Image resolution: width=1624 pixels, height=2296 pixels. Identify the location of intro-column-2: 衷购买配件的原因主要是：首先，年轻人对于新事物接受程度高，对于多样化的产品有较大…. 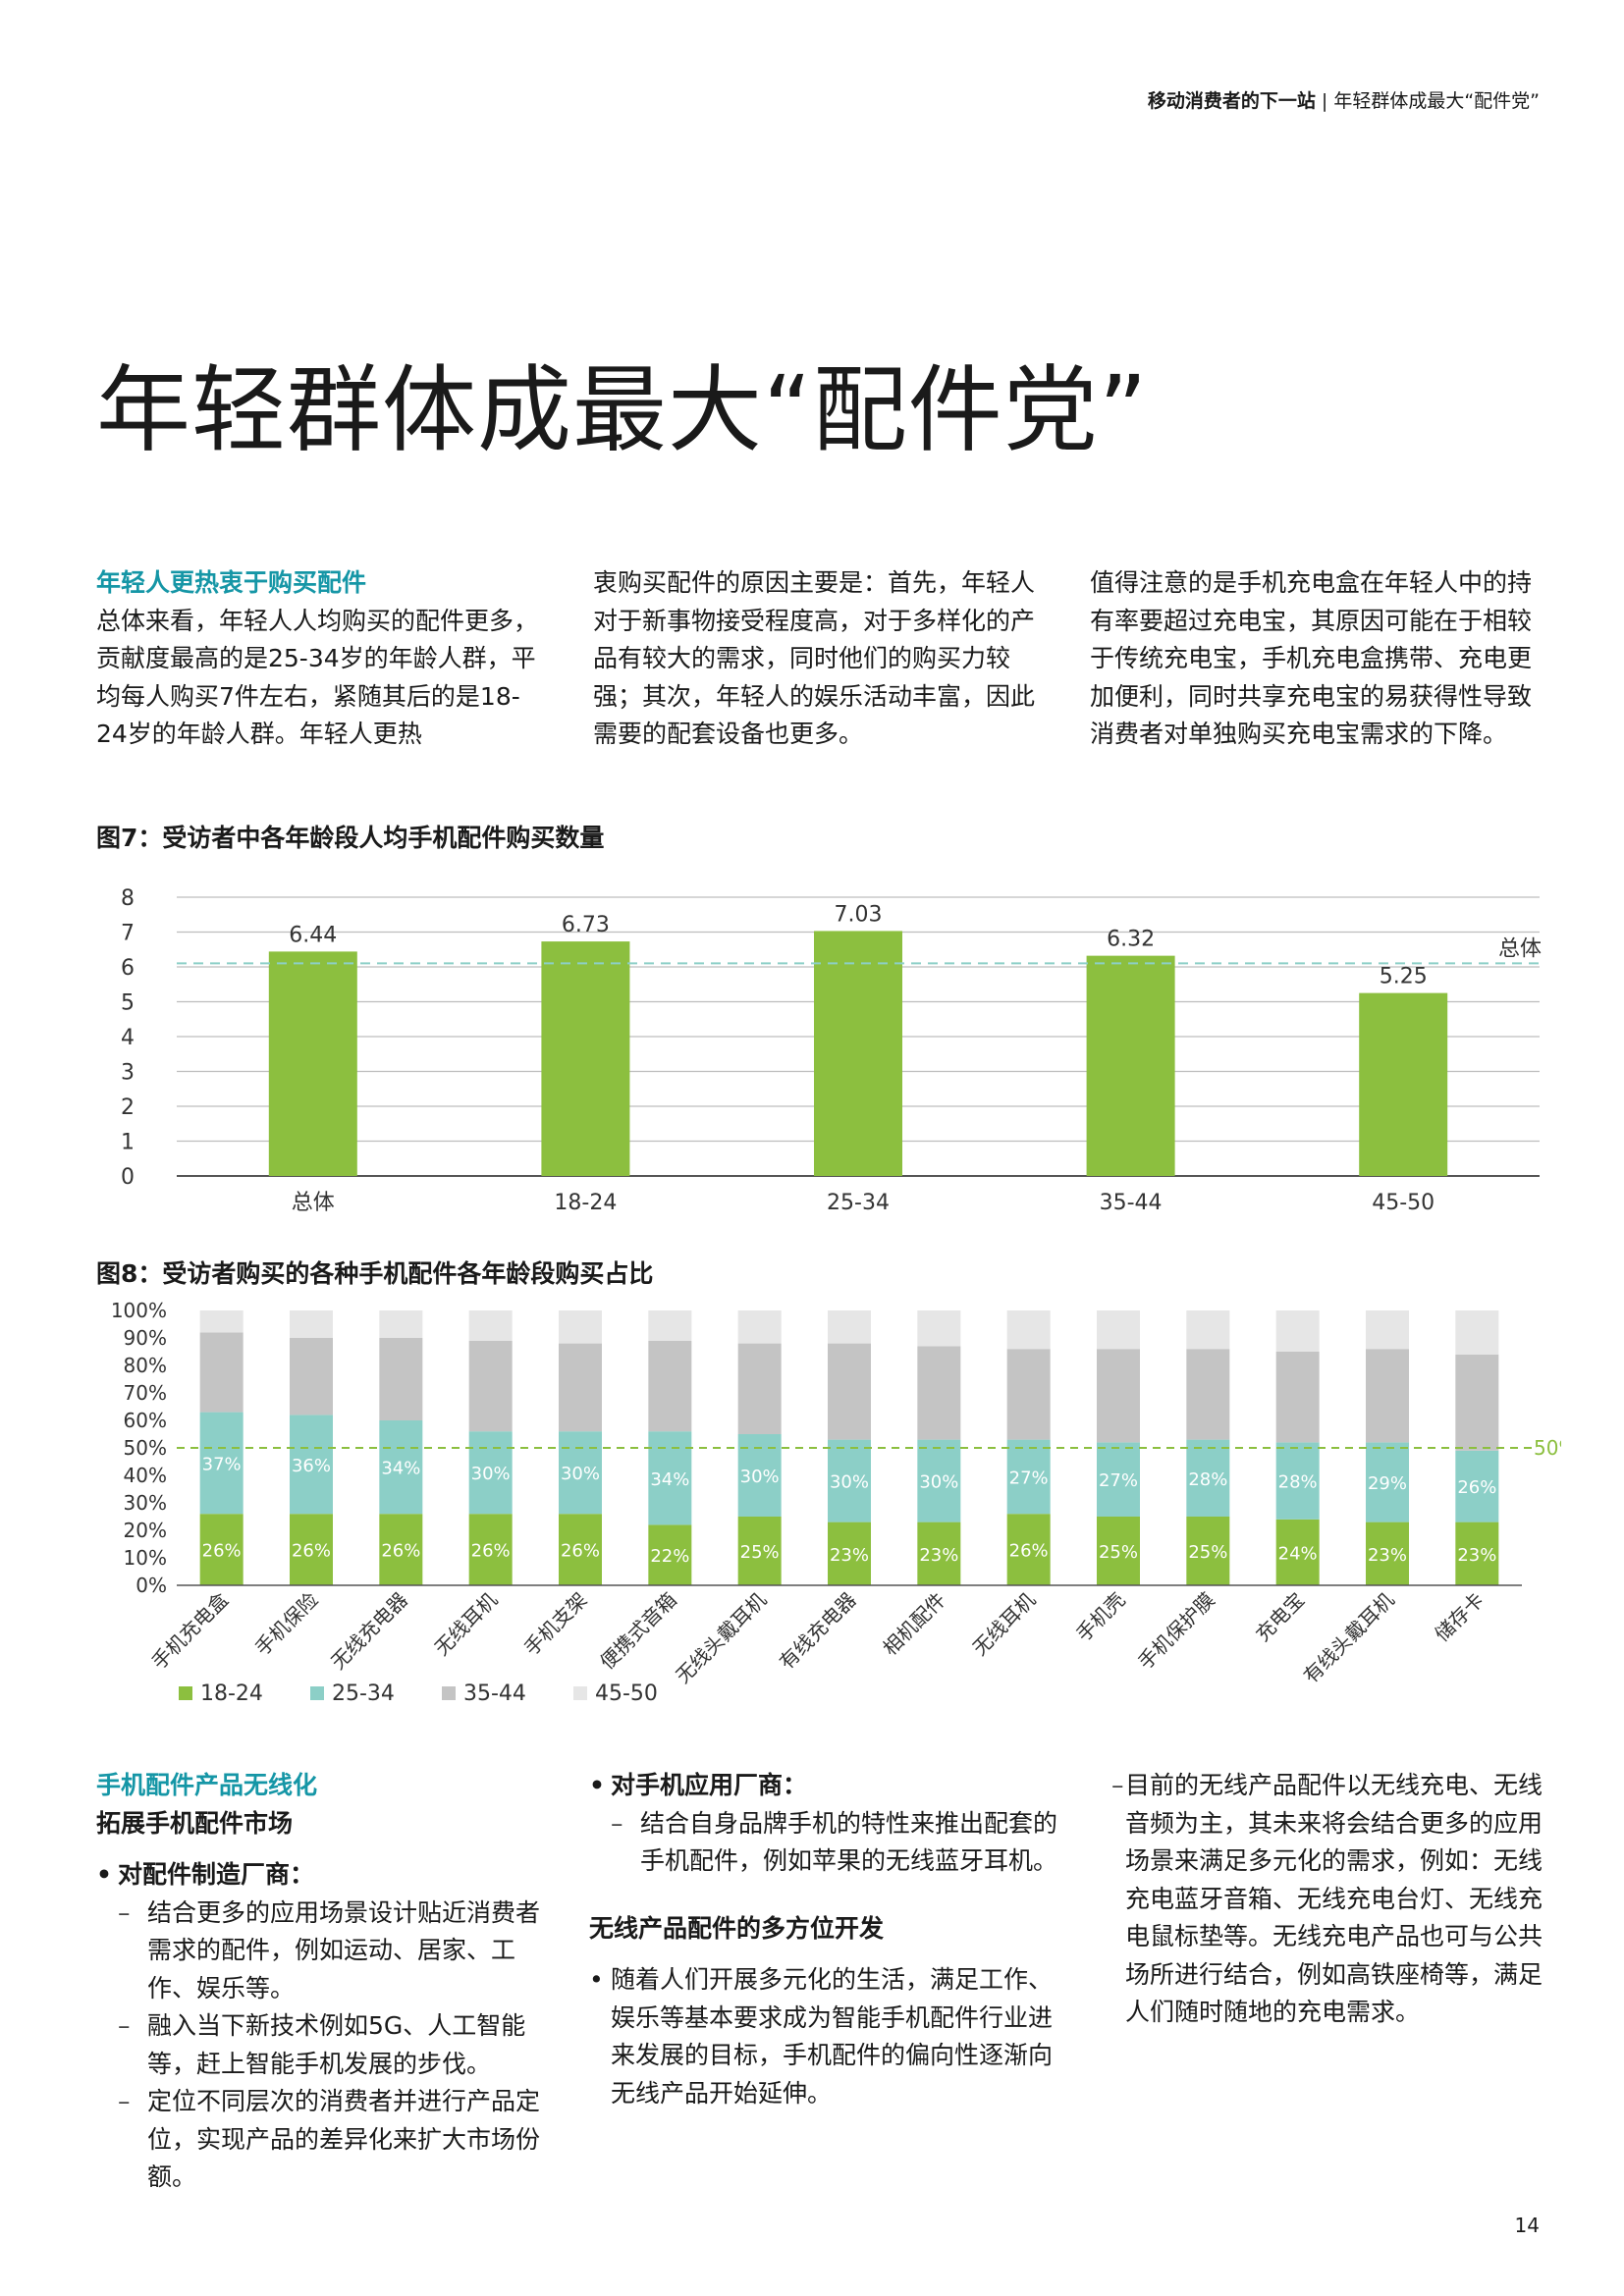
(814, 659).